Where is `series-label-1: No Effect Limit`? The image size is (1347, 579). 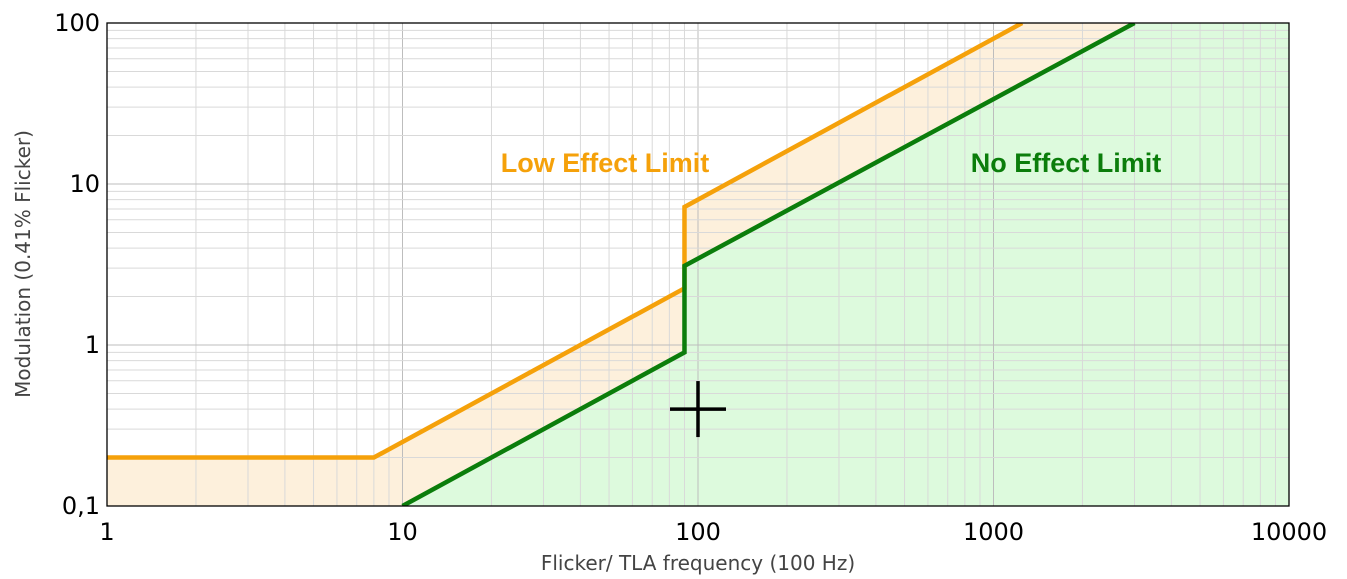
series-label-1: No Effect Limit is located at coordinates (1066, 163).